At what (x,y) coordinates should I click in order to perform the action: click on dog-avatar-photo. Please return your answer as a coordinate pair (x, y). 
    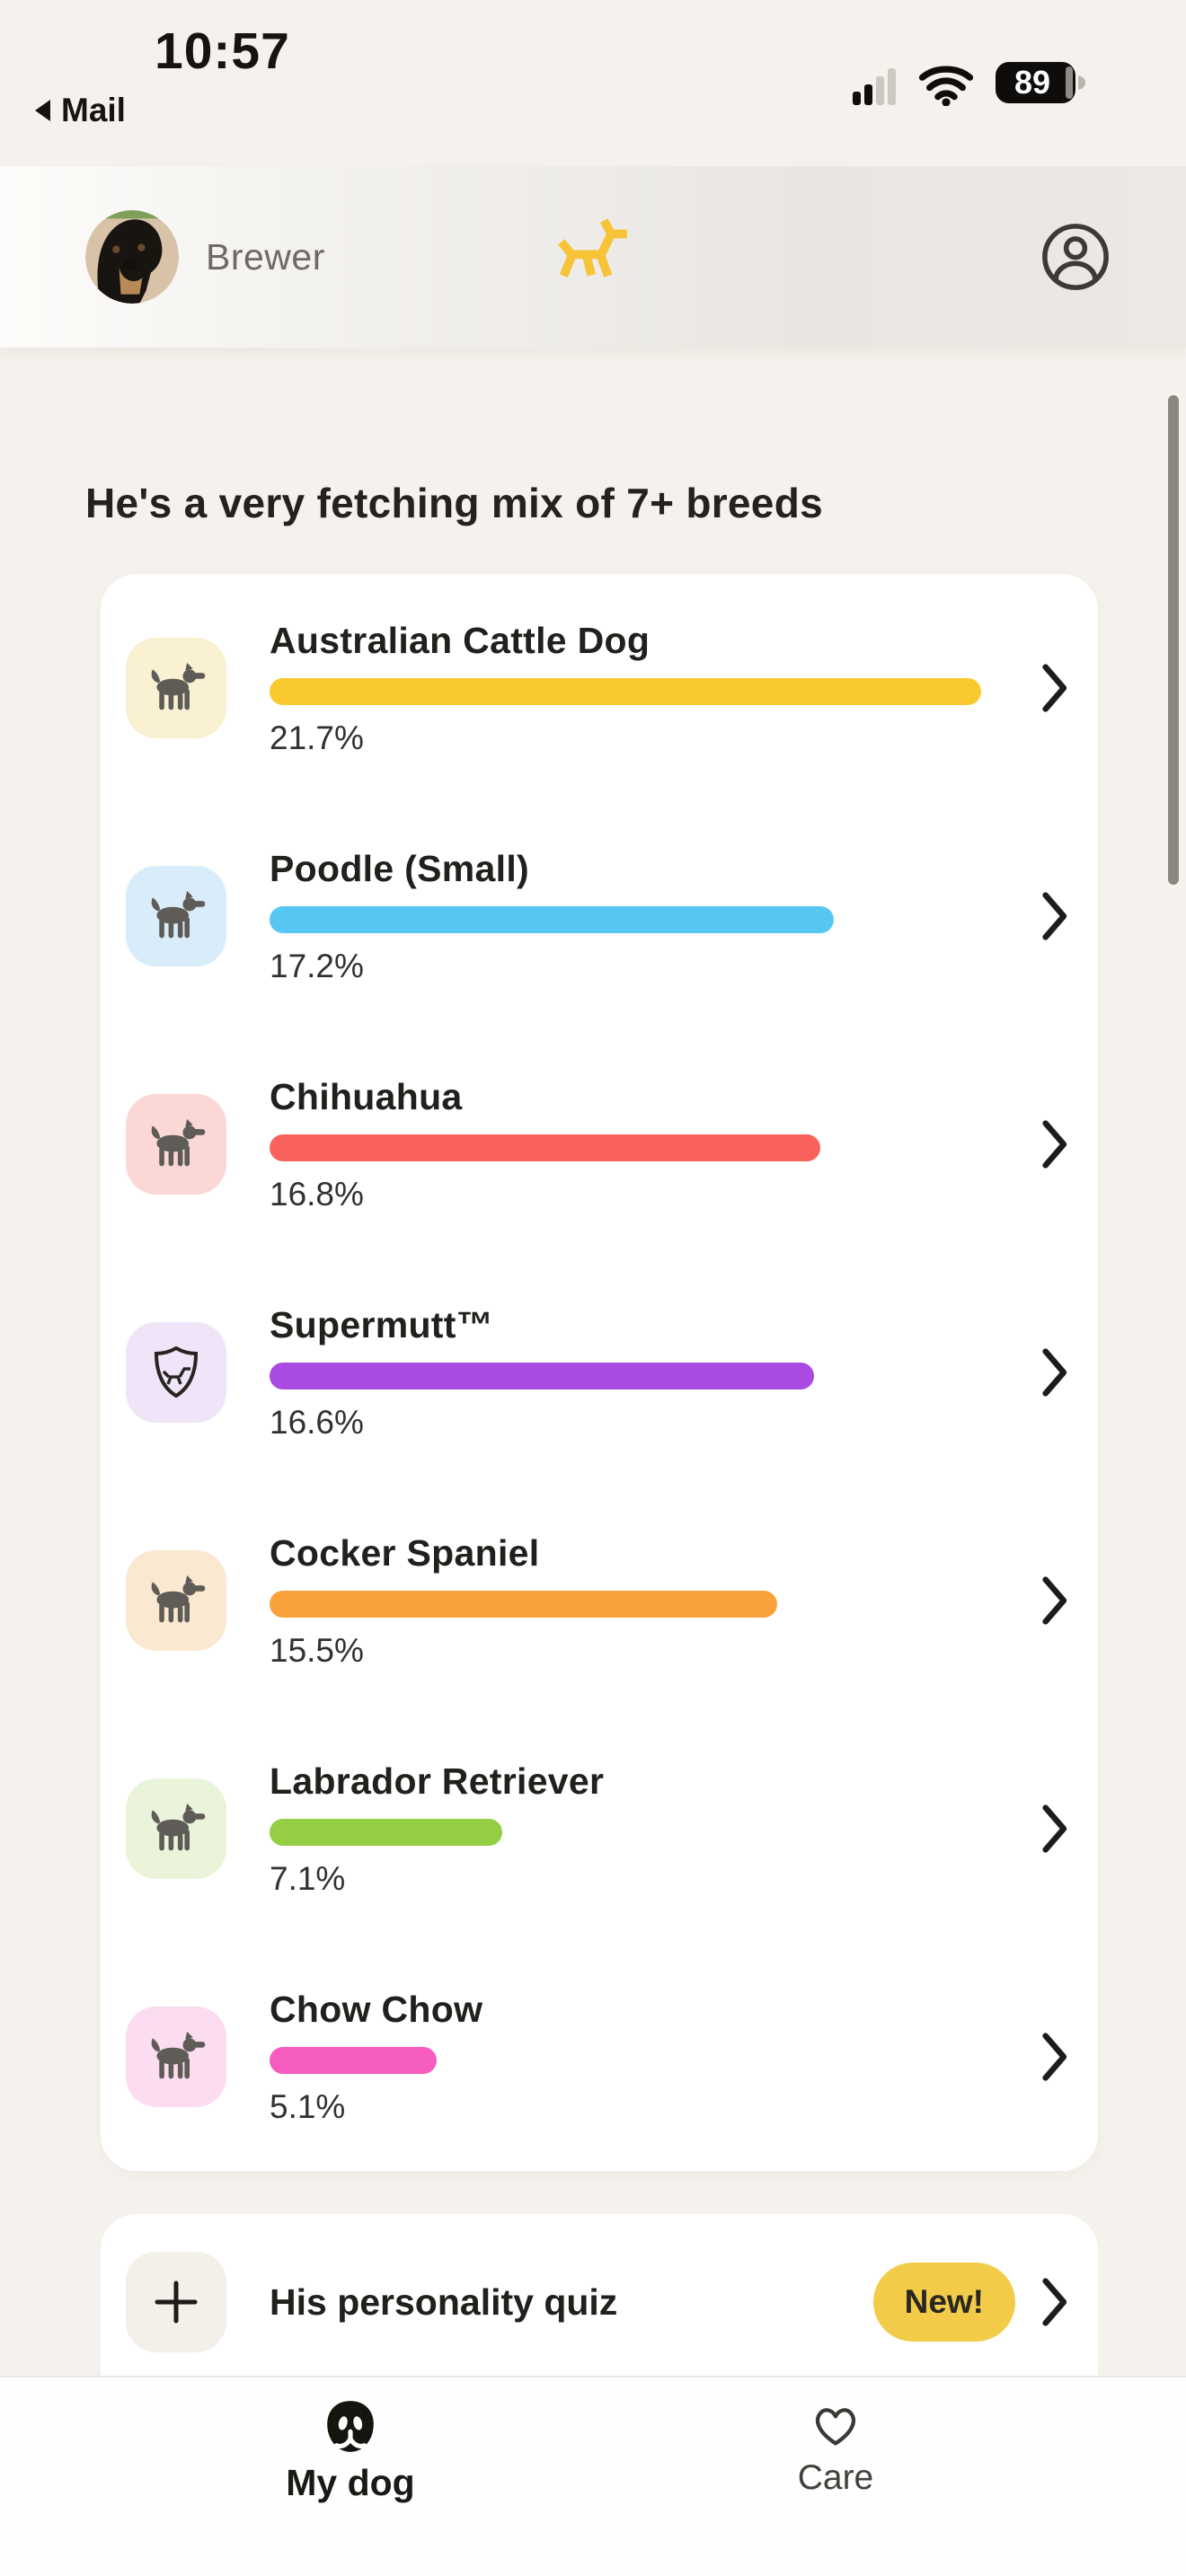
    Looking at the image, I should click on (132, 257).